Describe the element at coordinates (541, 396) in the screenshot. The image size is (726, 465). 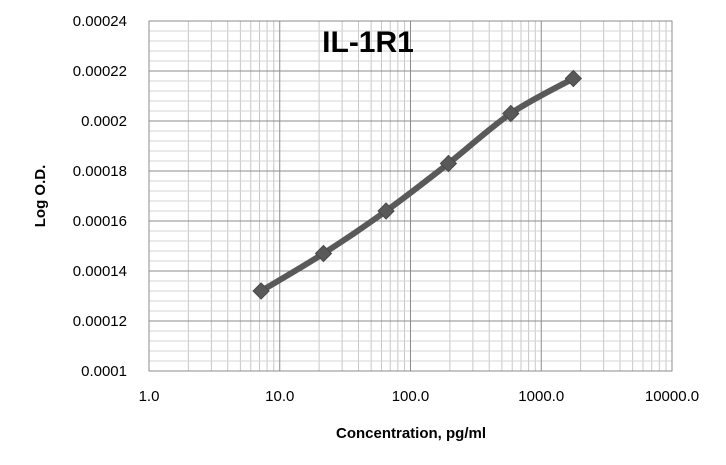
I see `x-tick-label: 1000.0` at that location.